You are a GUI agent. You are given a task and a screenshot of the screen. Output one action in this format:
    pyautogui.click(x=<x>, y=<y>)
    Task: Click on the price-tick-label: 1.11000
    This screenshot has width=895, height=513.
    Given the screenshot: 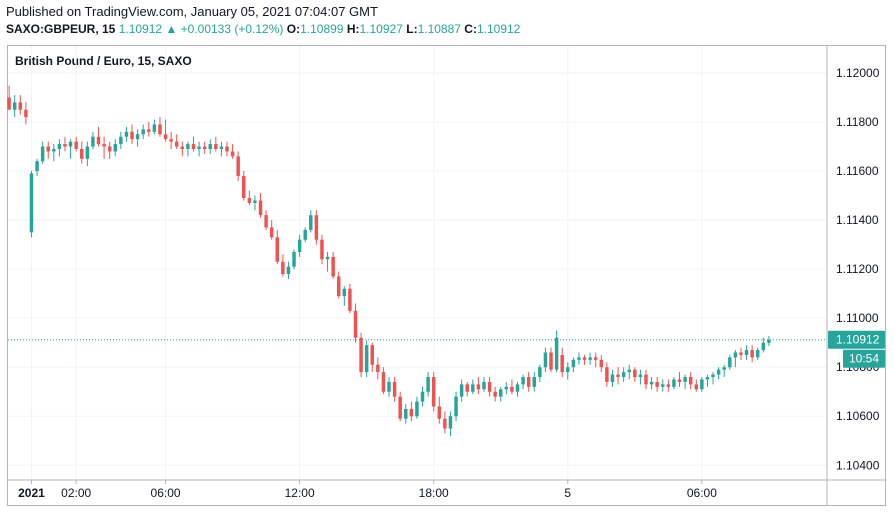 What is the action you would take?
    pyautogui.click(x=857, y=318)
    